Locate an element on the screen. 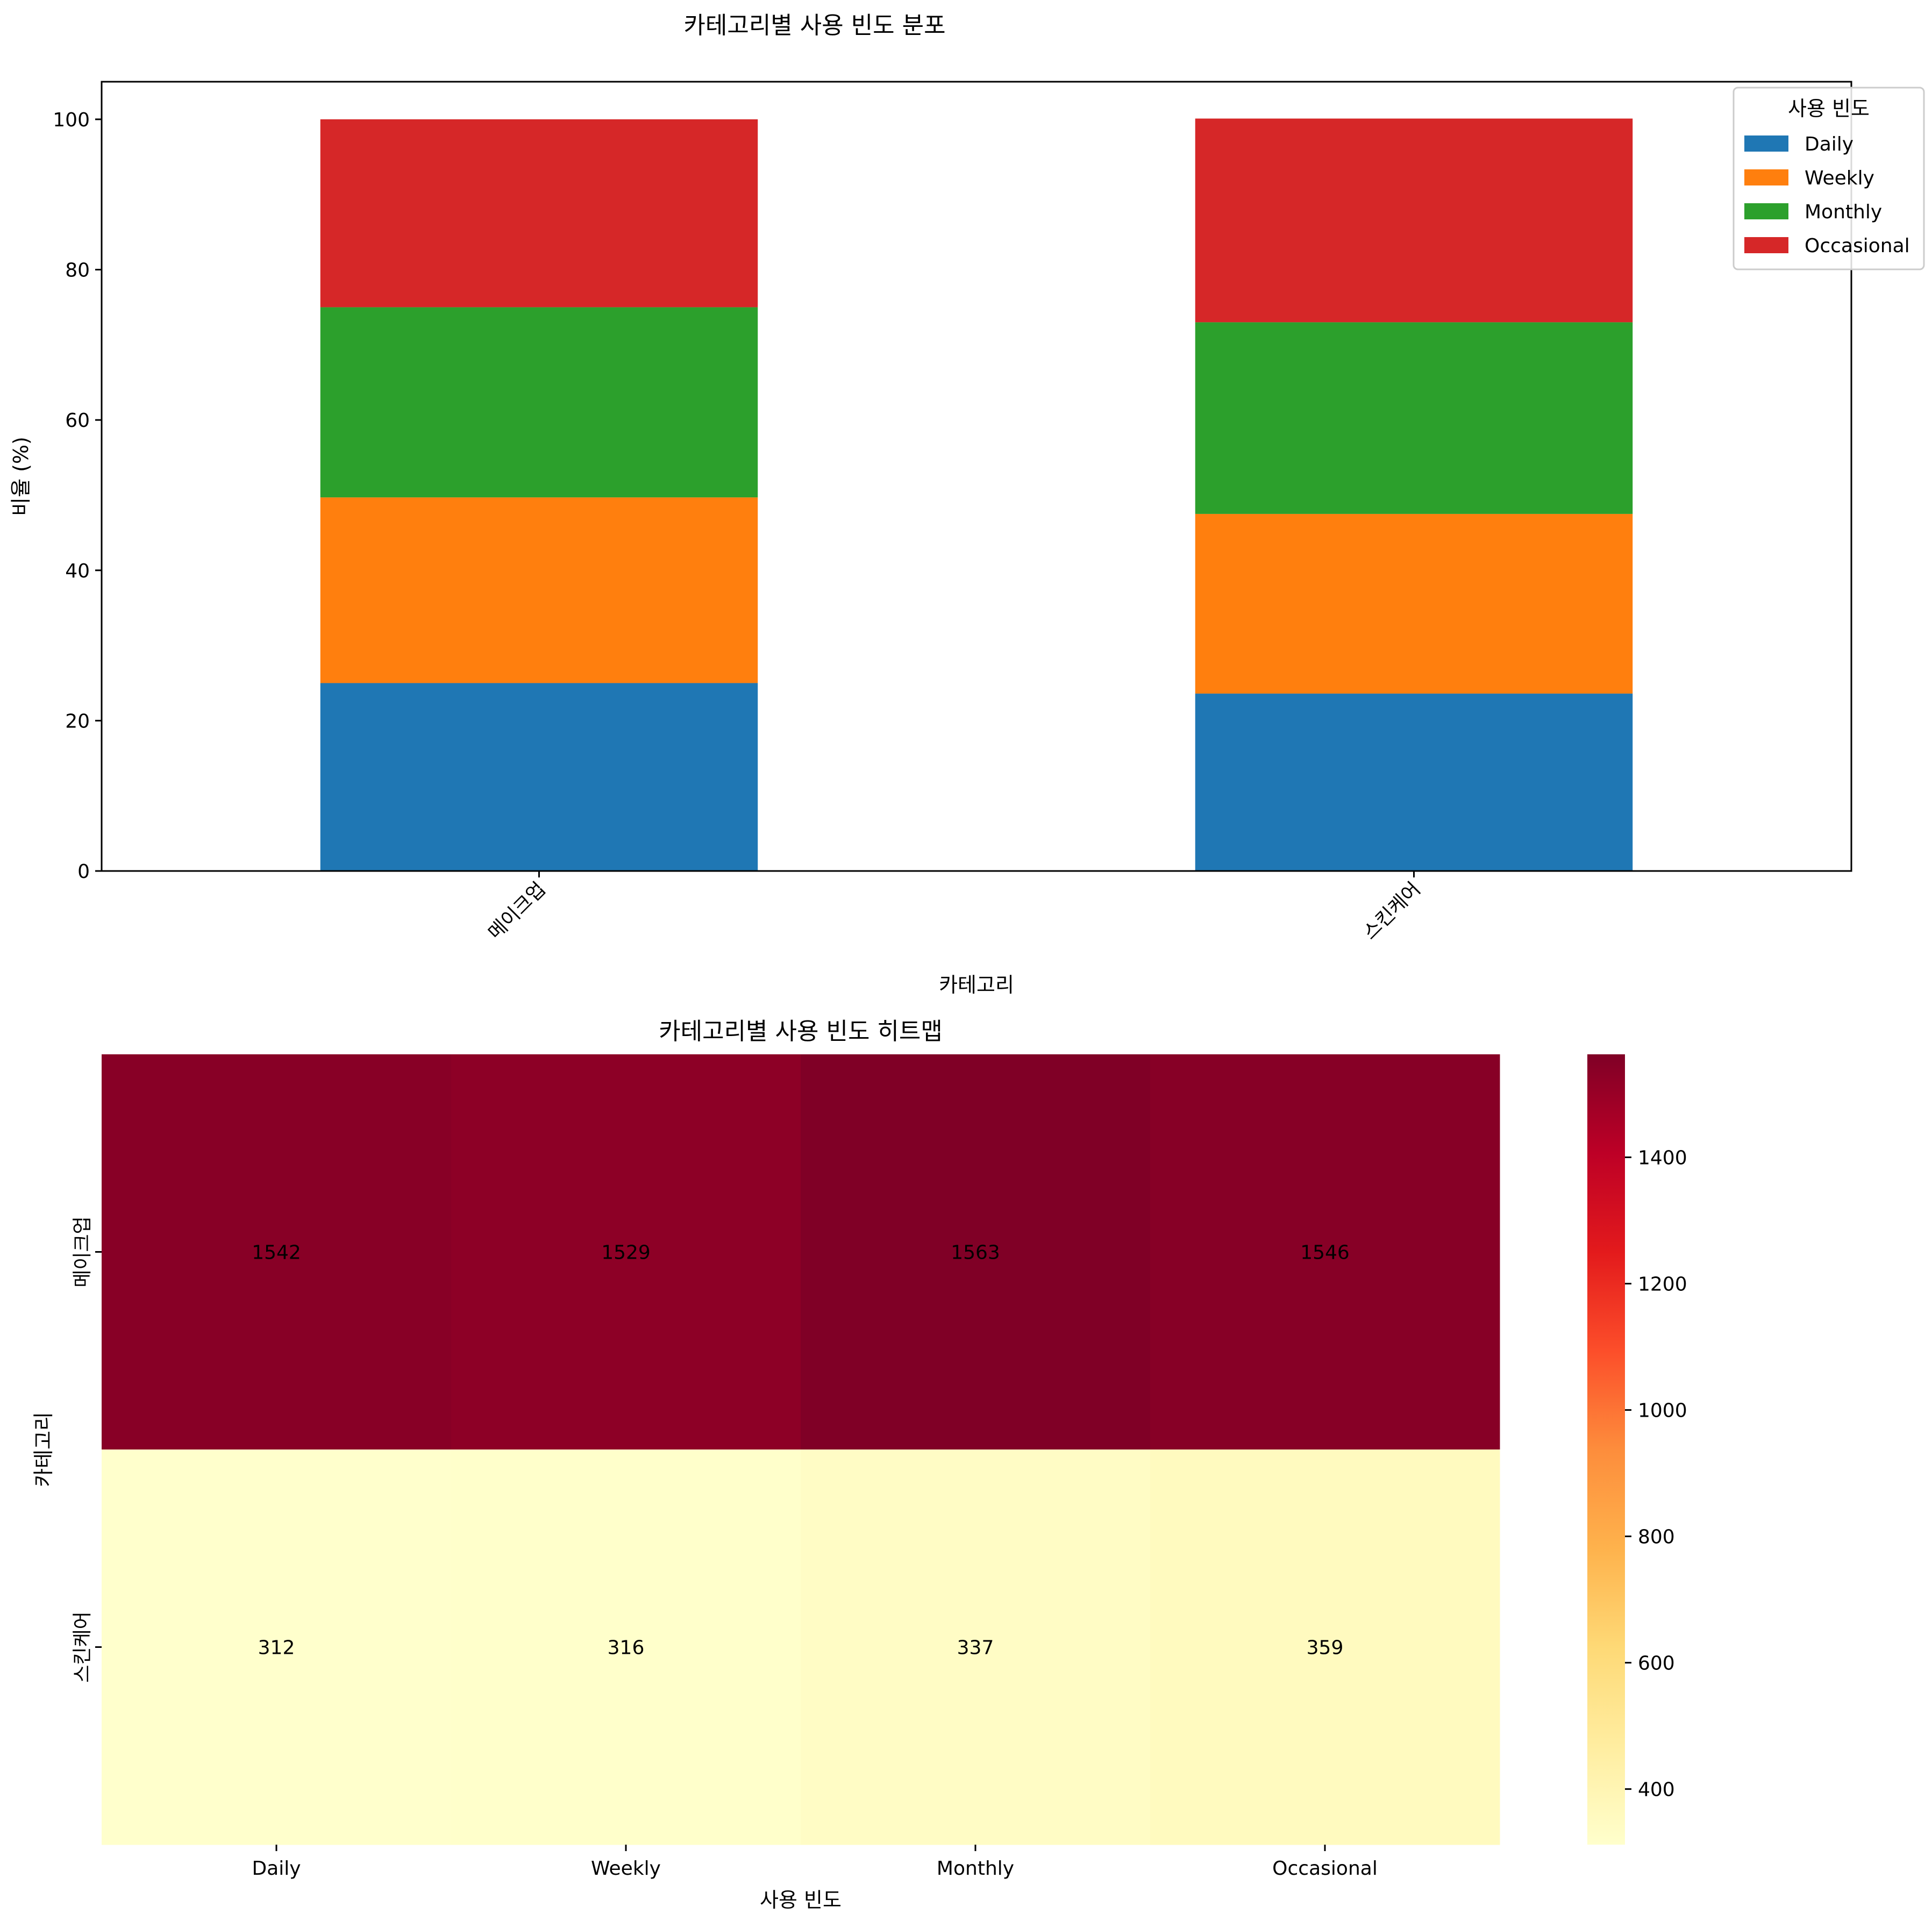 This screenshot has height=1921, width=1932. heatmap-x-axis-label: 사용 빈도 is located at coordinates (801, 1900).